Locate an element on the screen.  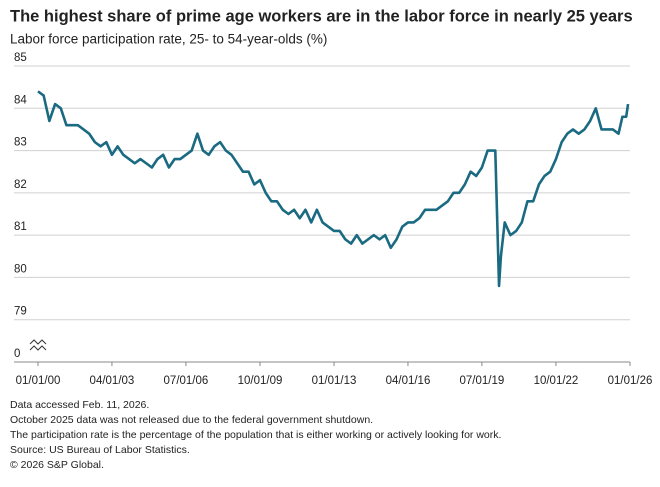
footnote: Source: US Bureau of Labor Statistics. is located at coordinates (100, 450).